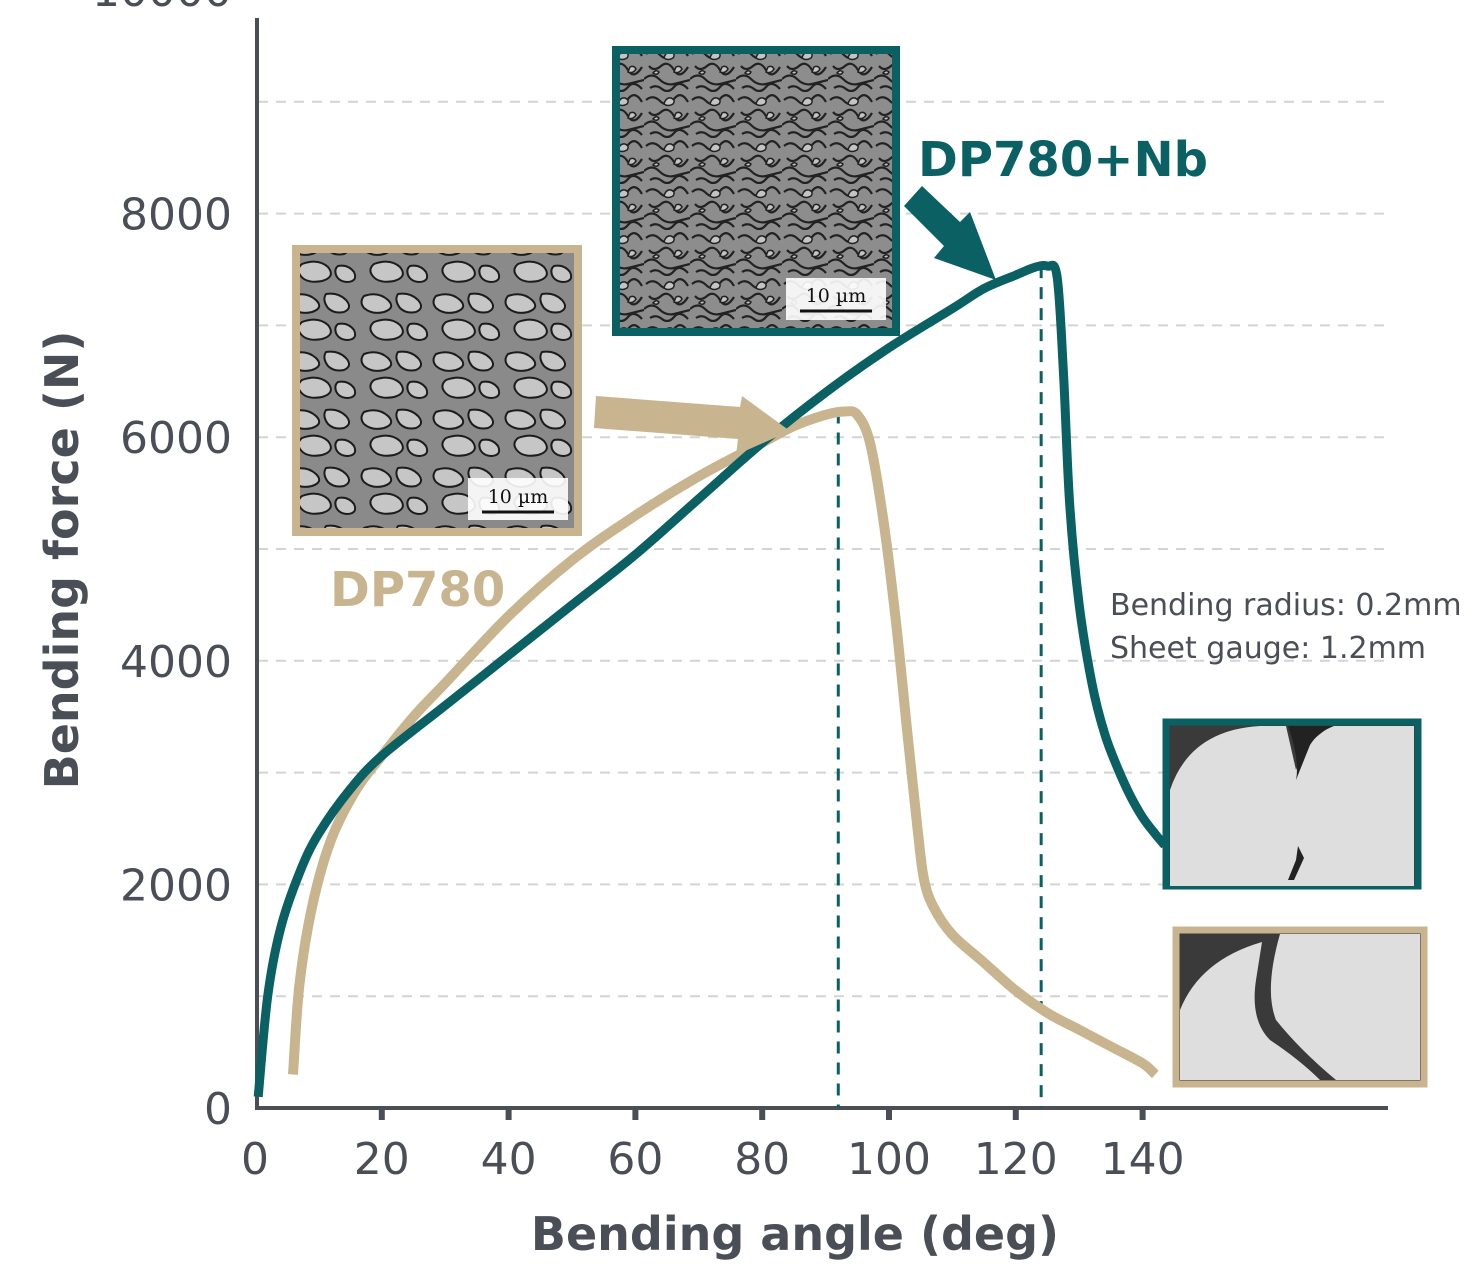  Describe the element at coordinates (176, 662) in the screenshot. I see `y-tick-label: 4000` at that location.